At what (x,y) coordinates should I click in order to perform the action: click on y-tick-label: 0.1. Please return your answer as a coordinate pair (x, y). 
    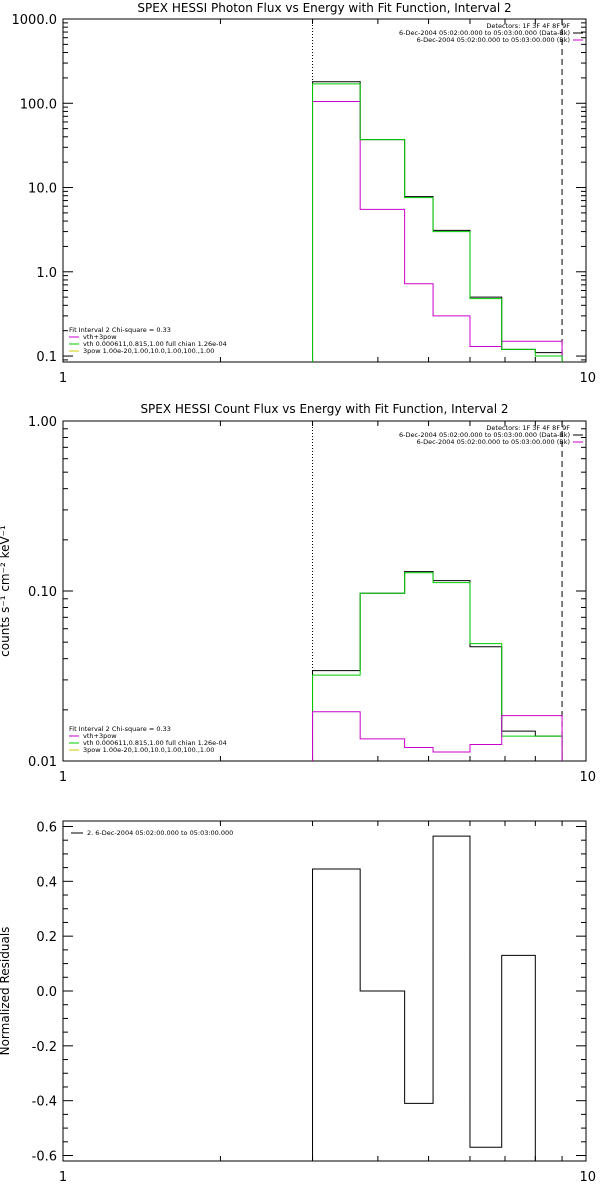
    Looking at the image, I should click on (46, 357).